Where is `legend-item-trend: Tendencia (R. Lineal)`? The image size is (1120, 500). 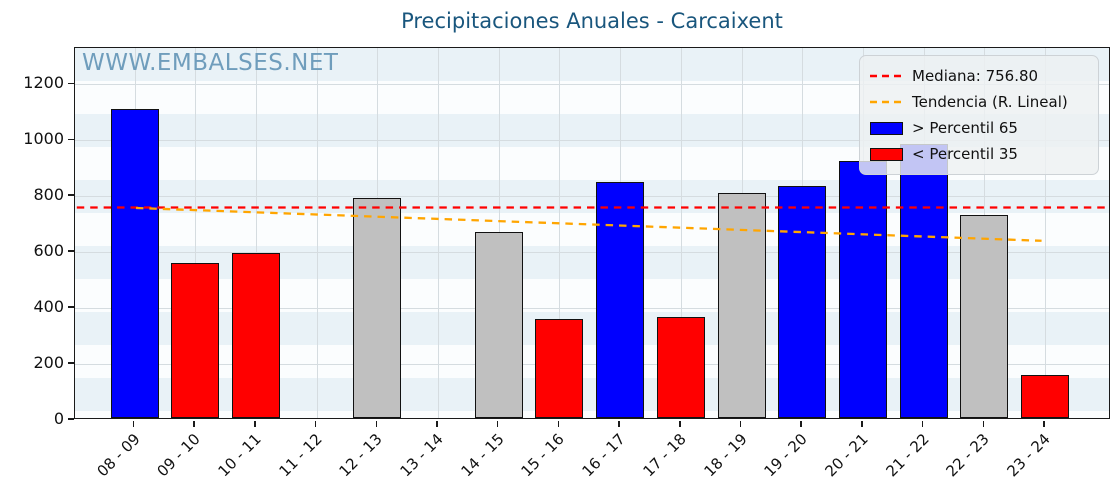
legend-item-trend: Tendencia (R. Lineal) is located at coordinates (979, 102).